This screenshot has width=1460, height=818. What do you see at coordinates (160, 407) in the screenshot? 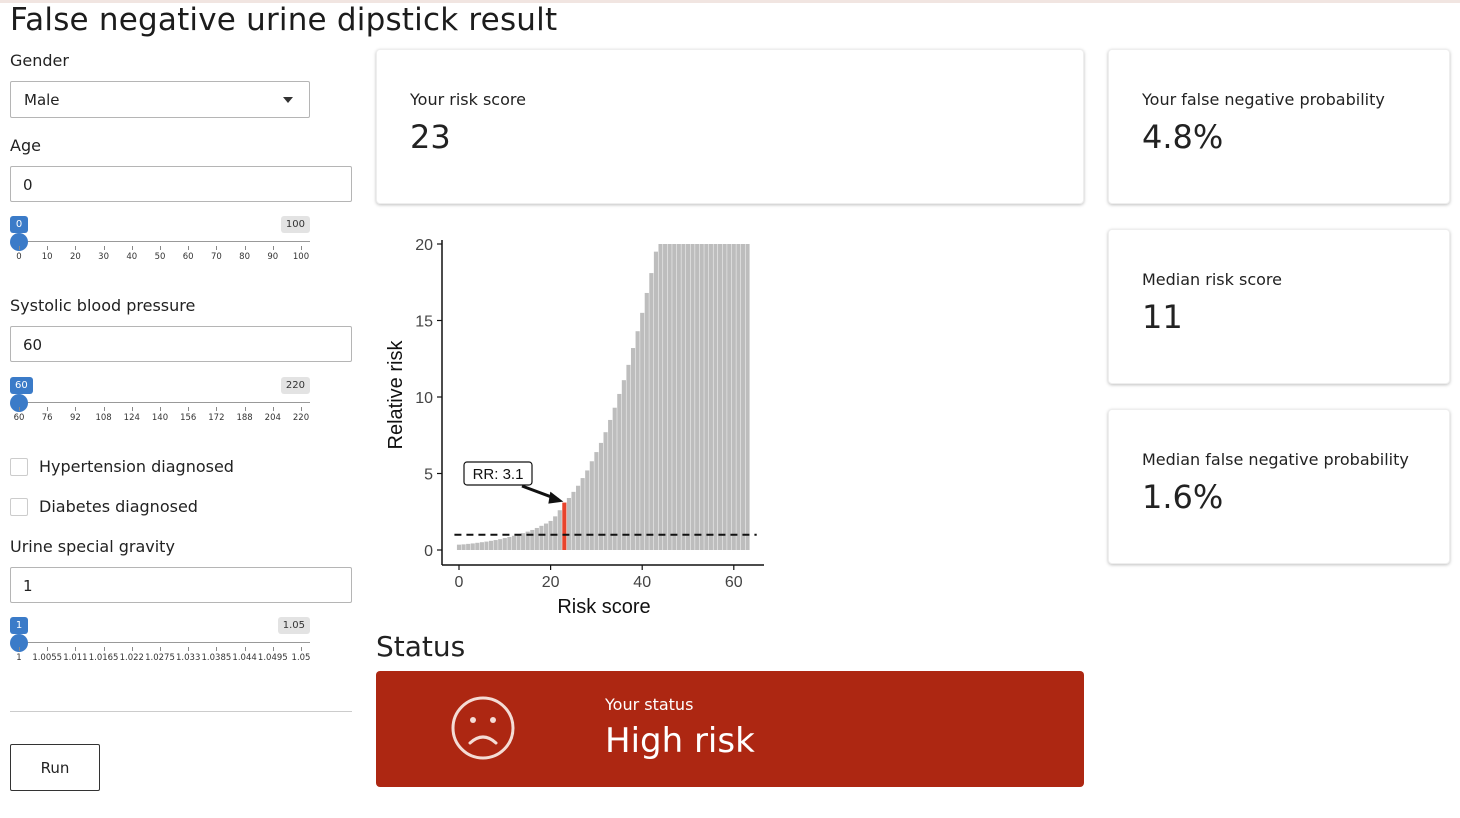
I see `sbp-slider: 60 220 60 76 92 108 124 140 156 172 188 204 220` at bounding box center [160, 407].